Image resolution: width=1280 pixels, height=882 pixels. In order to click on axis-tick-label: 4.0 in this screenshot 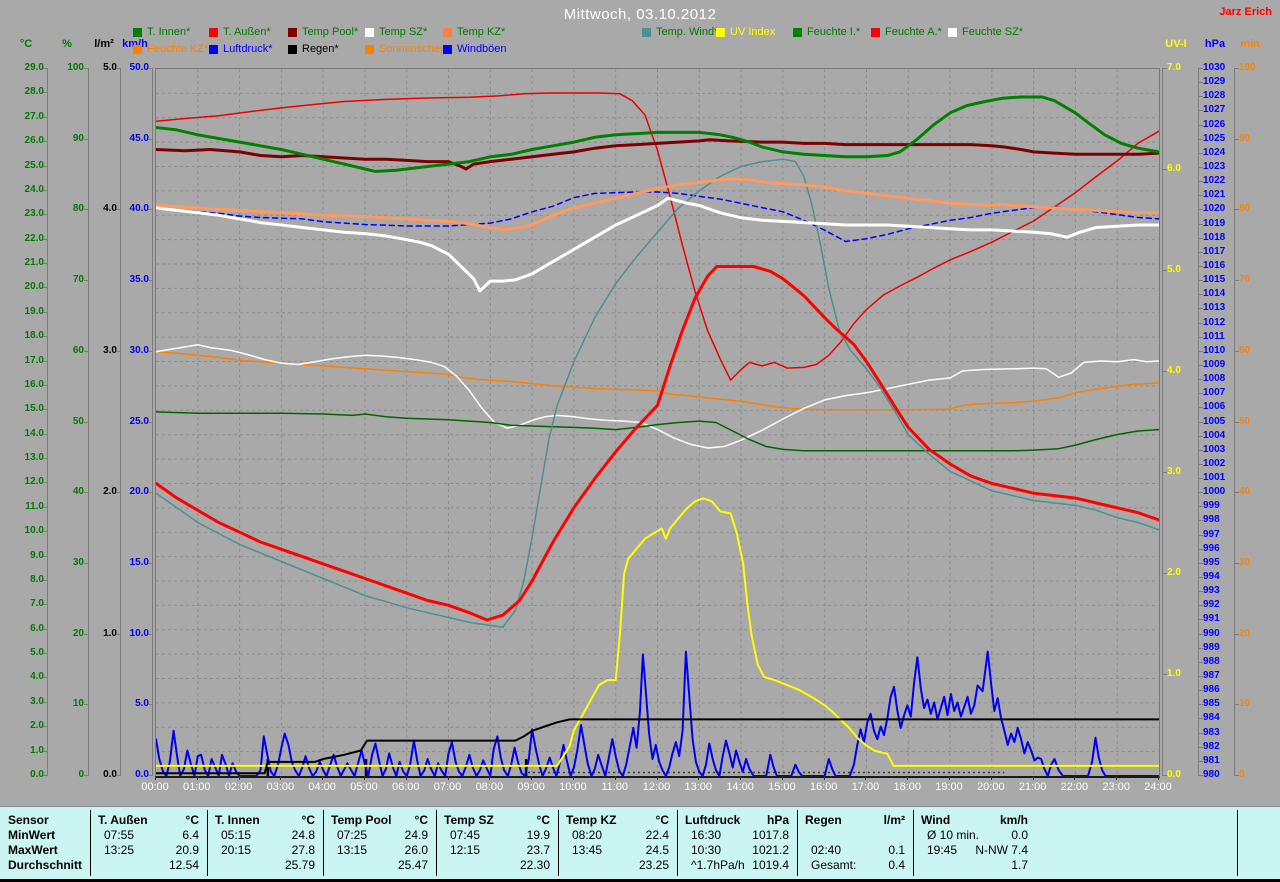, I will do `click(37, 677)`.